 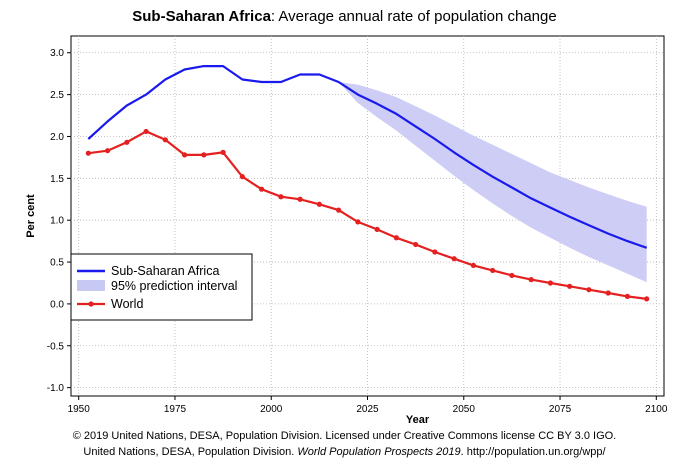 I want to click on y-tick-label: -1.0, so click(x=56, y=388).